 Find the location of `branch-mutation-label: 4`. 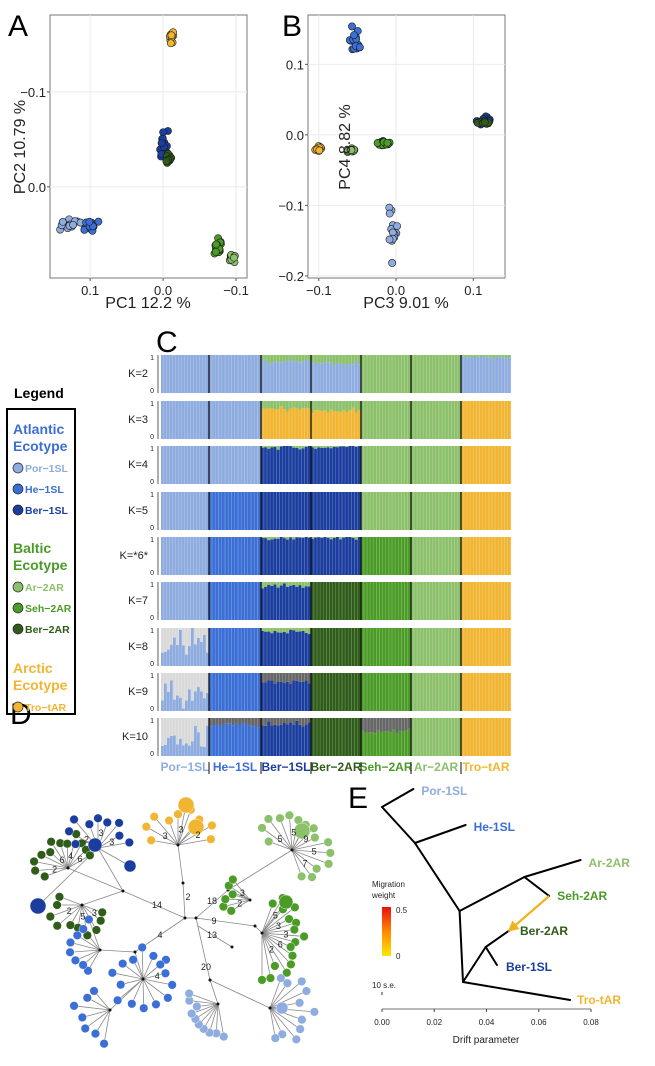

branch-mutation-label: 4 is located at coordinates (159, 935).